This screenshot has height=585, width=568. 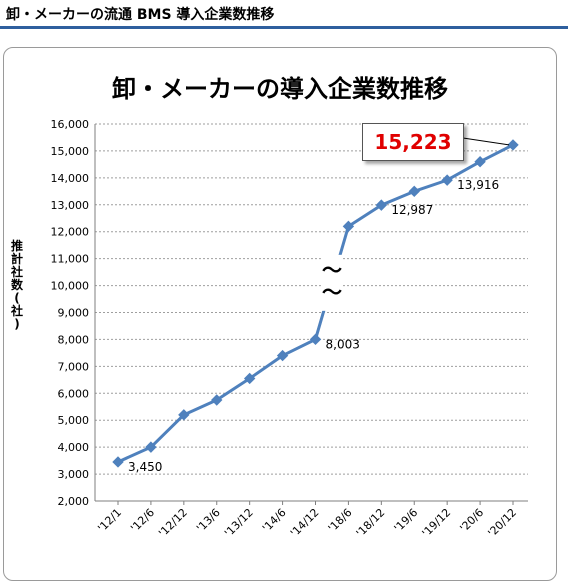 I want to click on x-tick-label: '12/6, so click(x=142, y=520).